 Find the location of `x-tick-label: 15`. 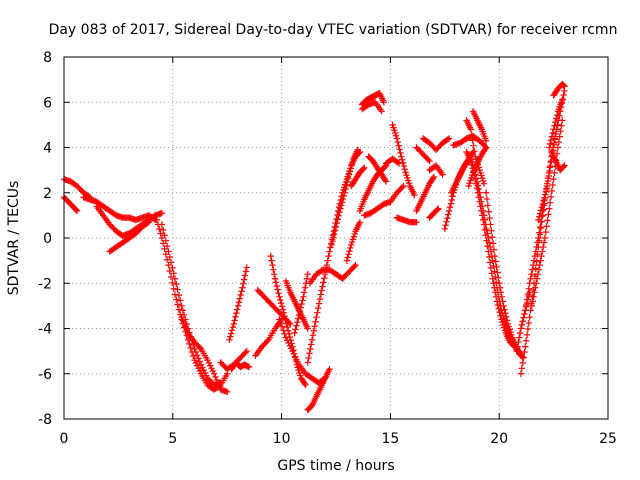

x-tick-label: 15 is located at coordinates (390, 439).